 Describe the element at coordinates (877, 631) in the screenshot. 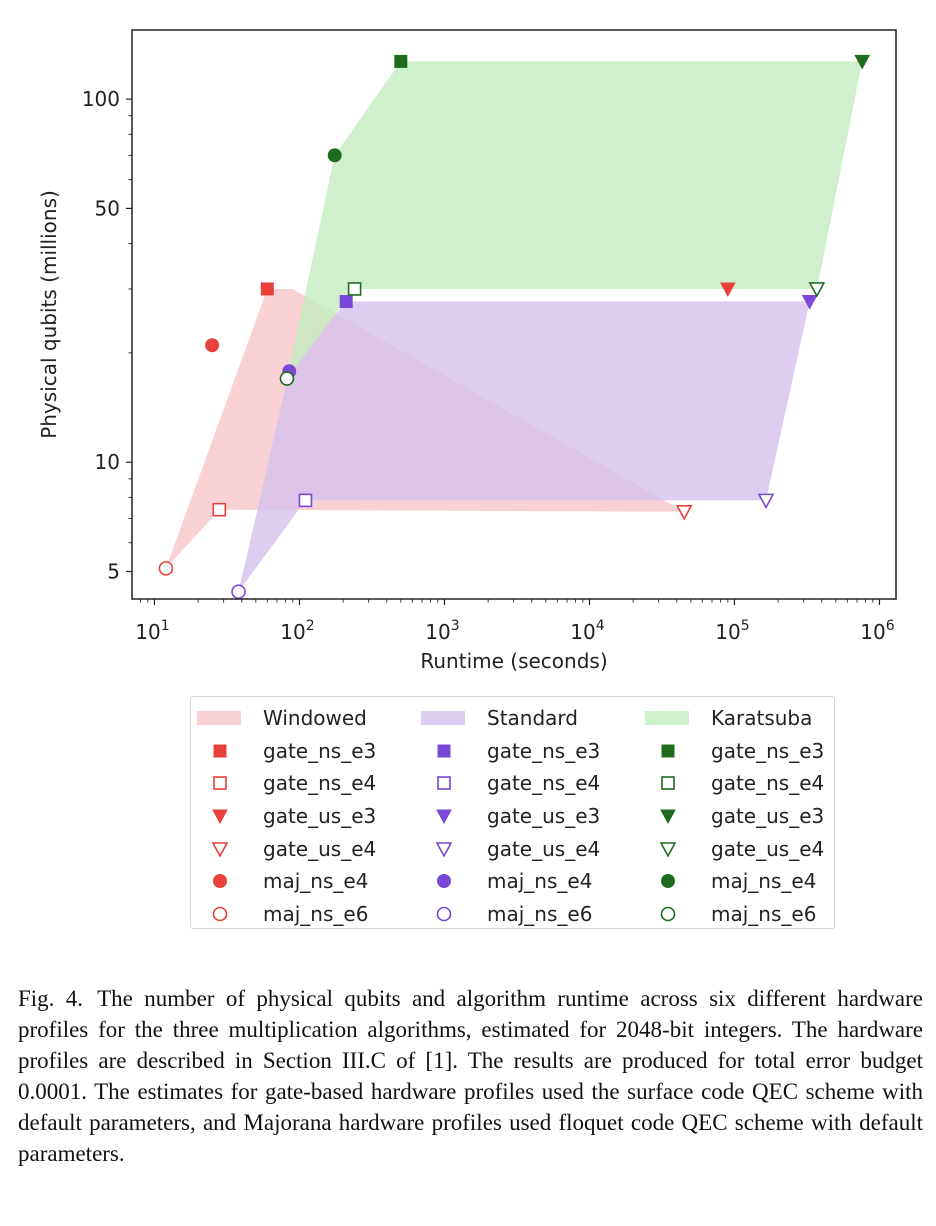

I see `x-tick-label: 10⁶` at that location.